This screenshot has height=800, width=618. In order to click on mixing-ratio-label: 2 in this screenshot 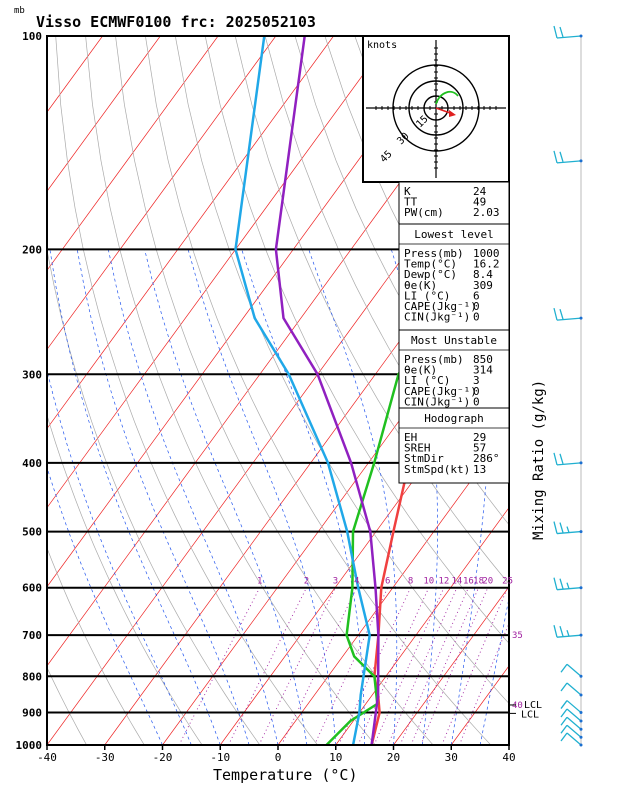, I will do `click(306, 582)`.